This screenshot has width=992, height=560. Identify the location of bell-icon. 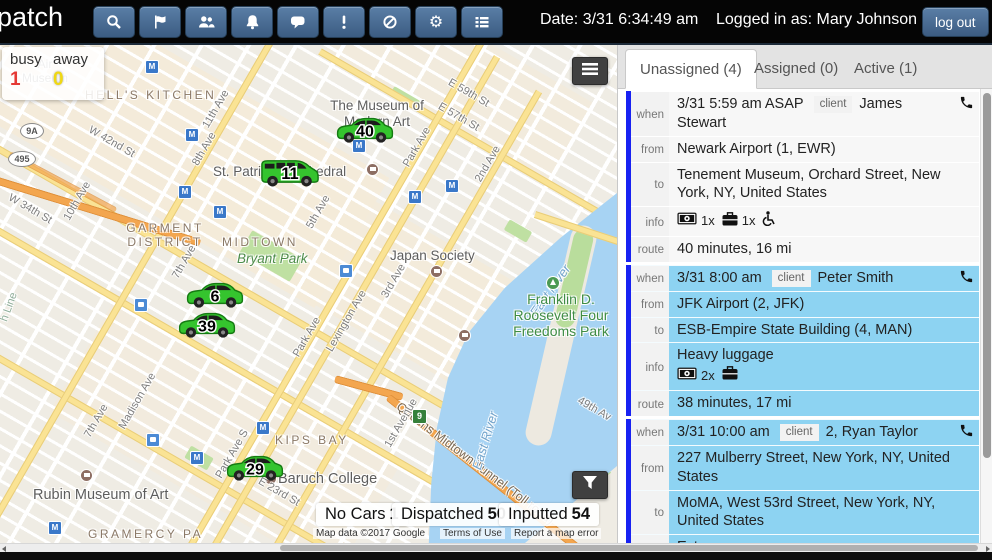
(252, 22).